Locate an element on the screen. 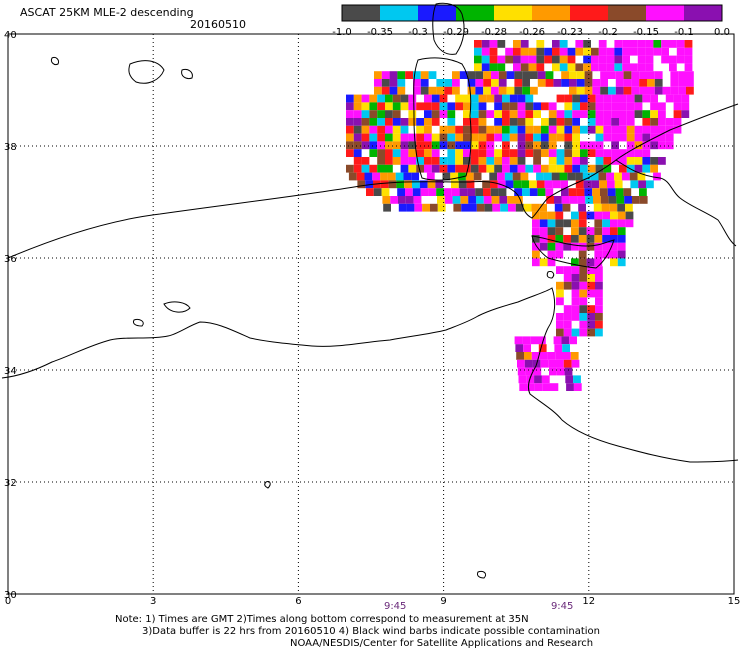 This screenshot has width=740, height=650. colorbar-label: -0.3 is located at coordinates (418, 32).